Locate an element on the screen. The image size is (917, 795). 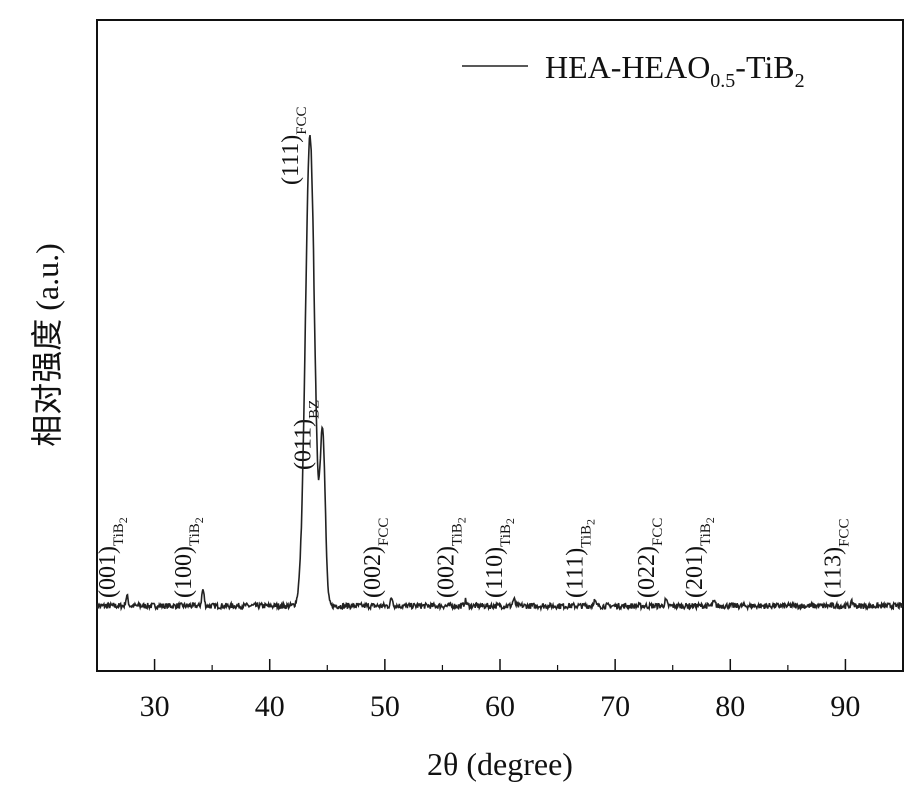
peak-label: (111)FCC is located at coordinates (294, 145).